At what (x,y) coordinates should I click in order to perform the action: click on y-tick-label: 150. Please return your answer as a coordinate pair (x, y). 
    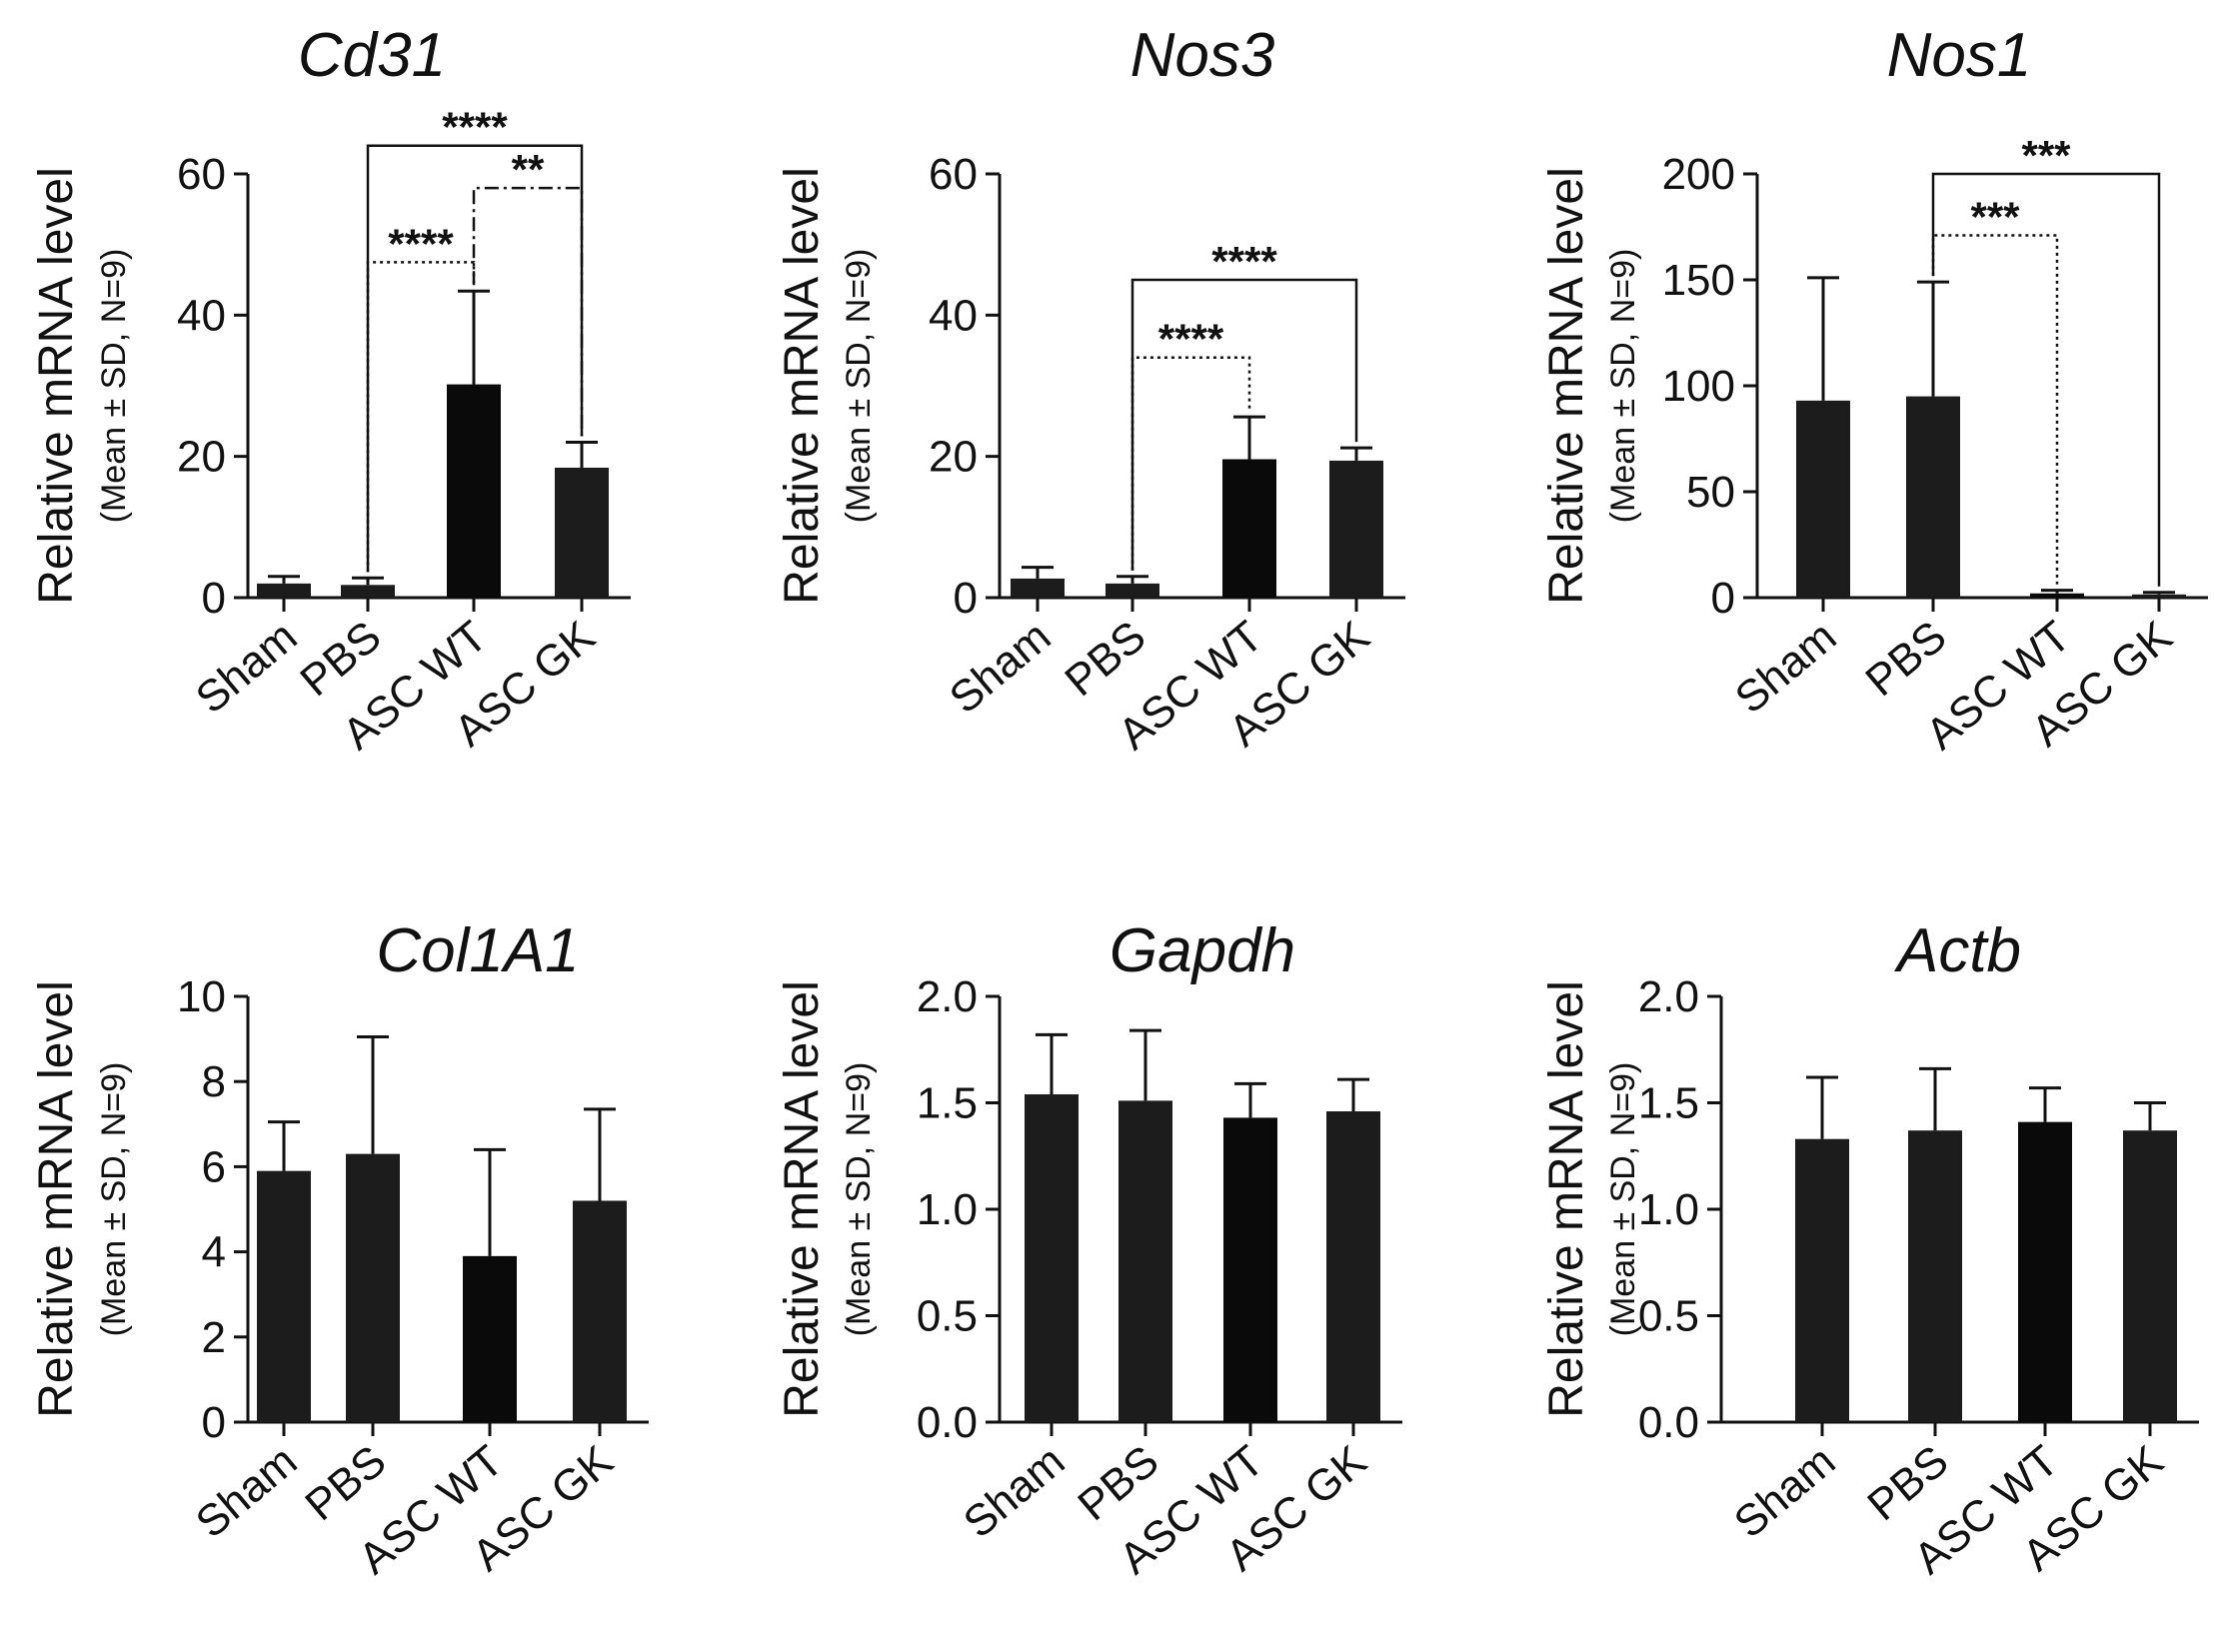
    Looking at the image, I should click on (1699, 280).